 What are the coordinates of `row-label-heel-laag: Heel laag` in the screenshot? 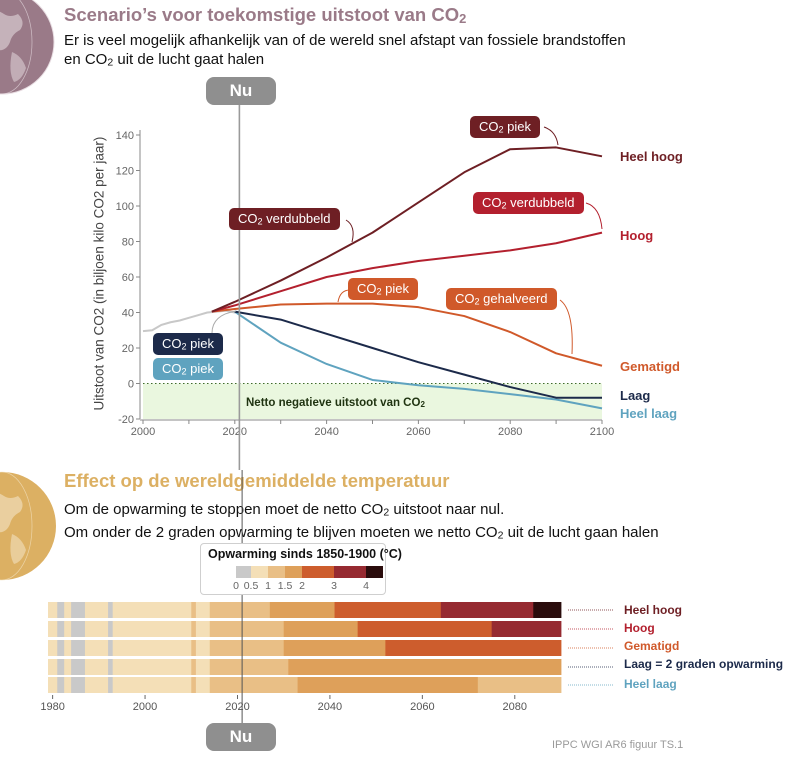 It's located at (650, 684).